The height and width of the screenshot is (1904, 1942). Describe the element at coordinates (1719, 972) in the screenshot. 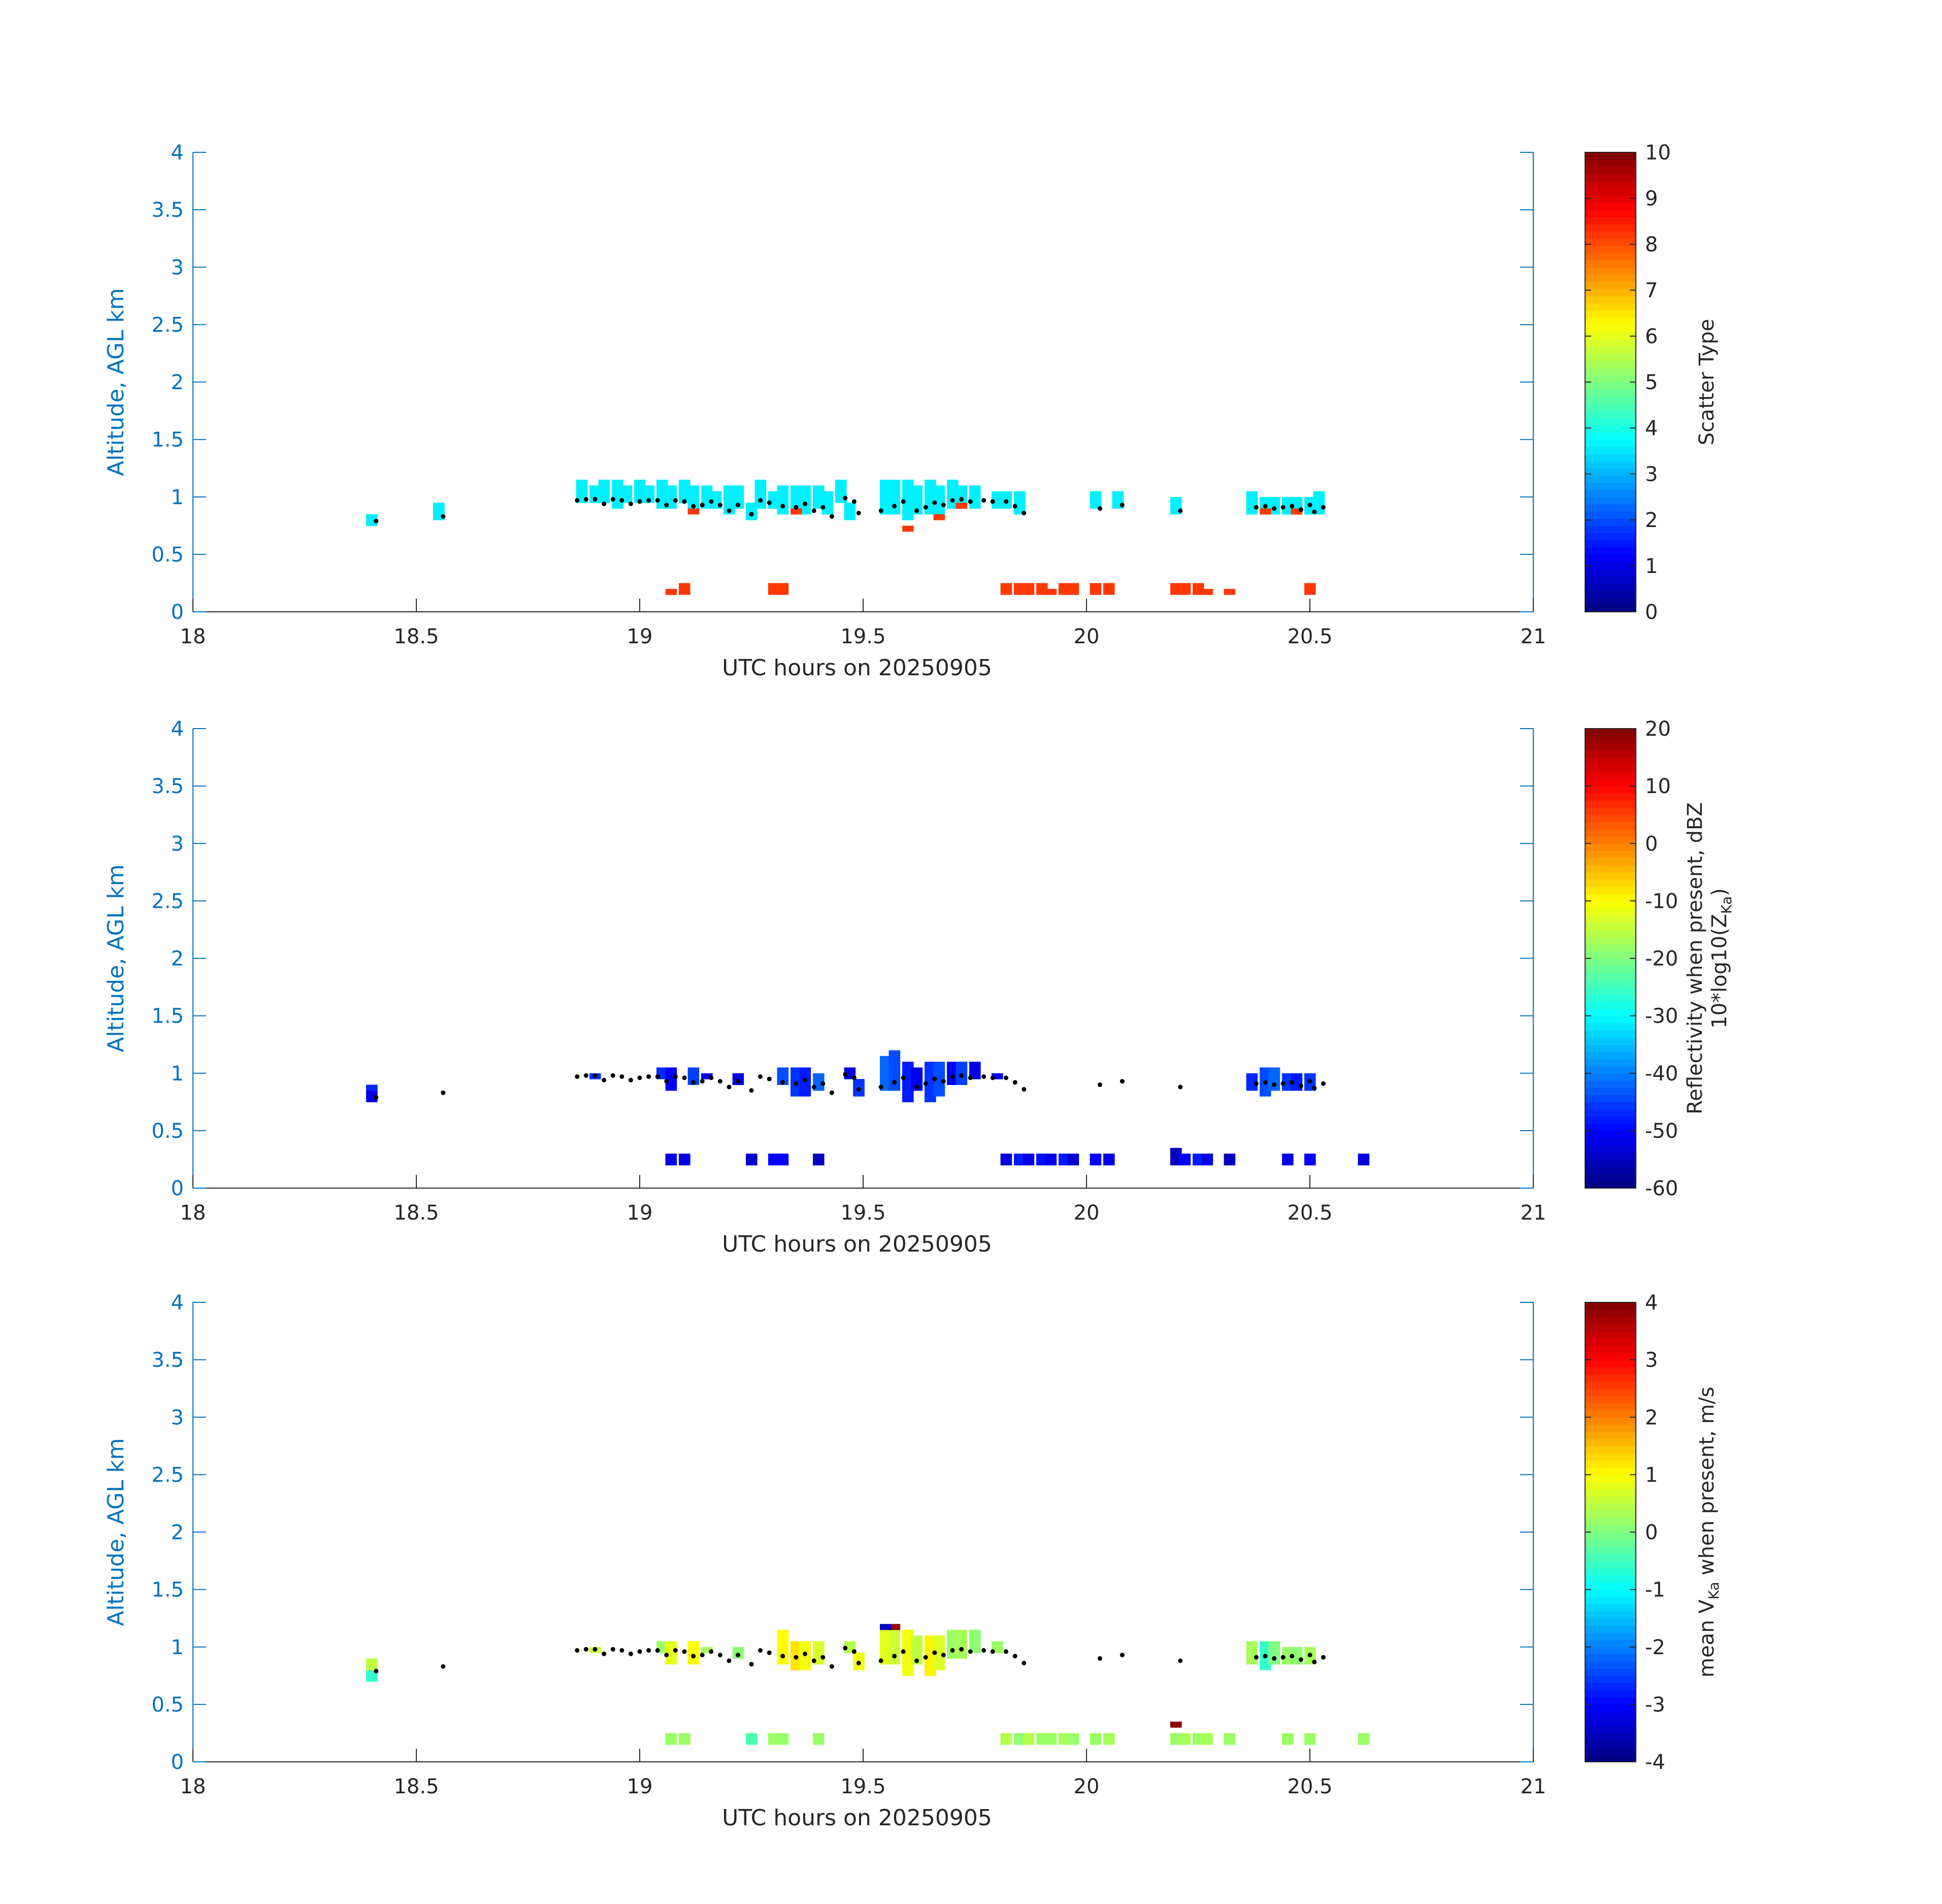

I see `colorbar-label-2-text: 10*log10(Z` at that location.